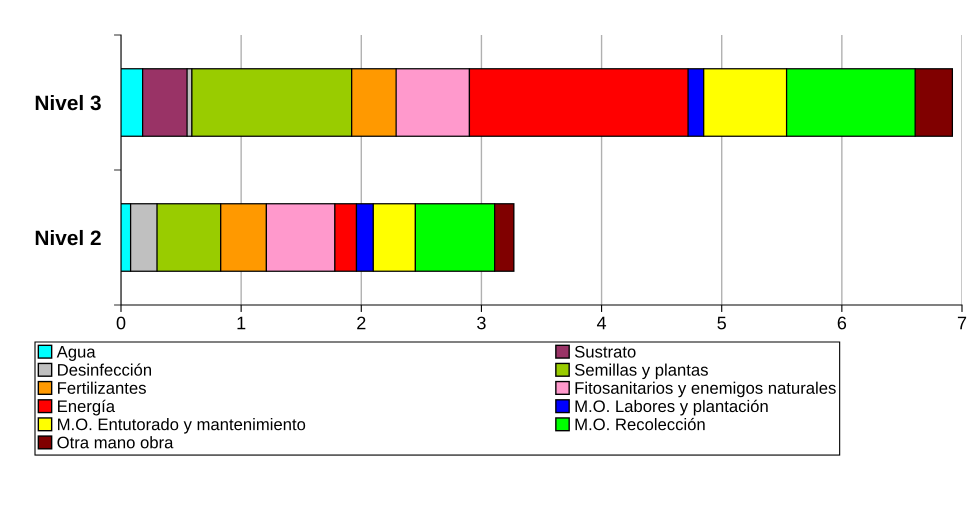  Describe the element at coordinates (68, 102) in the screenshot. I see `y-tick-label: Nivel 3` at that location.